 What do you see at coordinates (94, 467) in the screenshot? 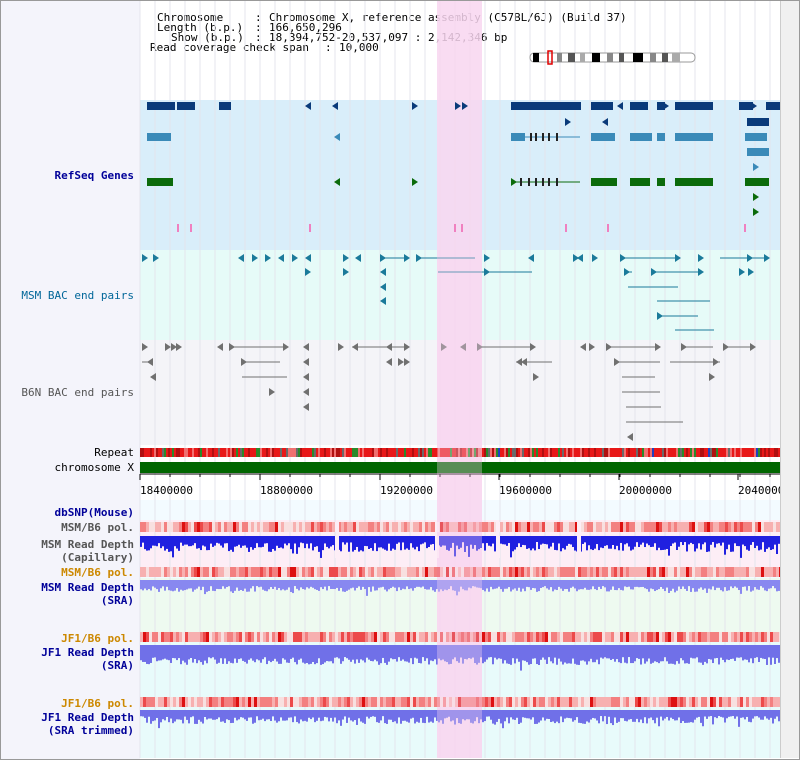
I see `track-label-chromosome: chromosome X` at bounding box center [94, 467].